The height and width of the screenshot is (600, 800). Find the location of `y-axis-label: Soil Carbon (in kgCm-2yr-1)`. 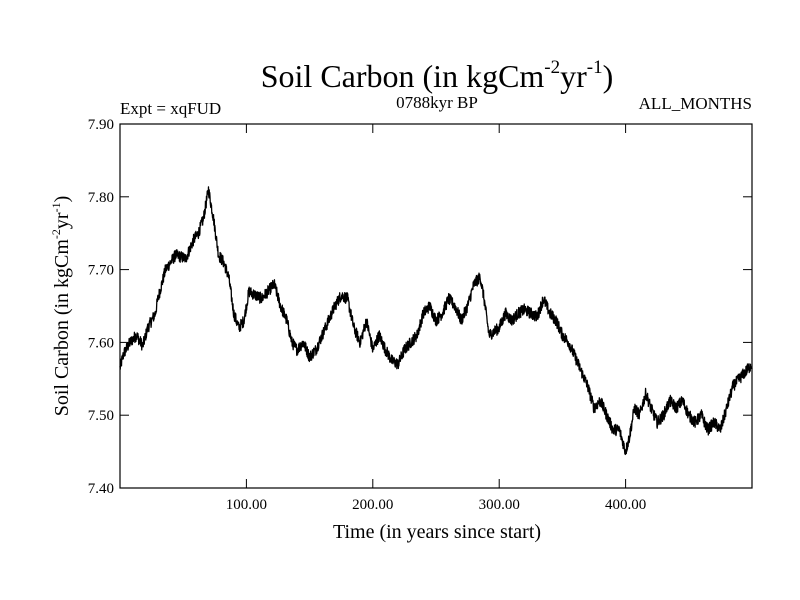

y-axis-label: Soil Carbon (in kgCm-2yr-1) is located at coordinates (61, 306).